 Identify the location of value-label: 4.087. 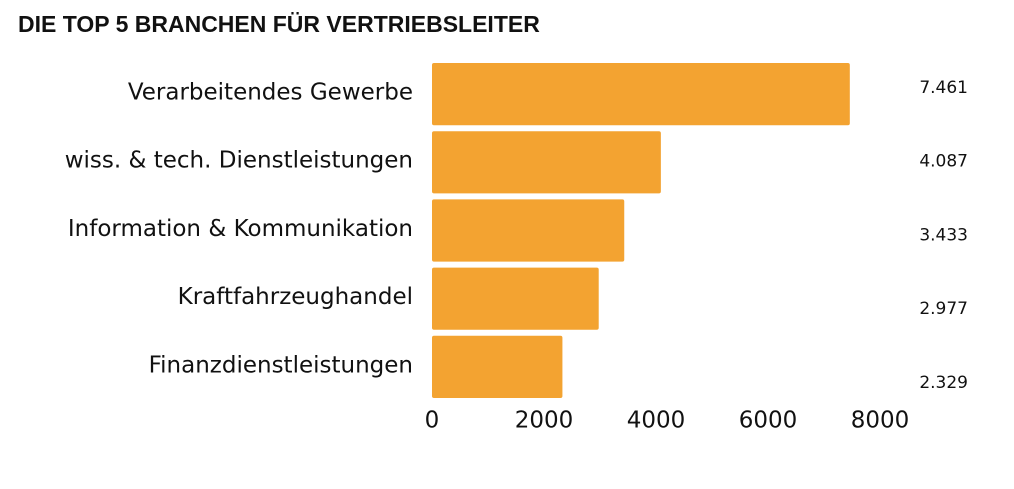
(943, 162).